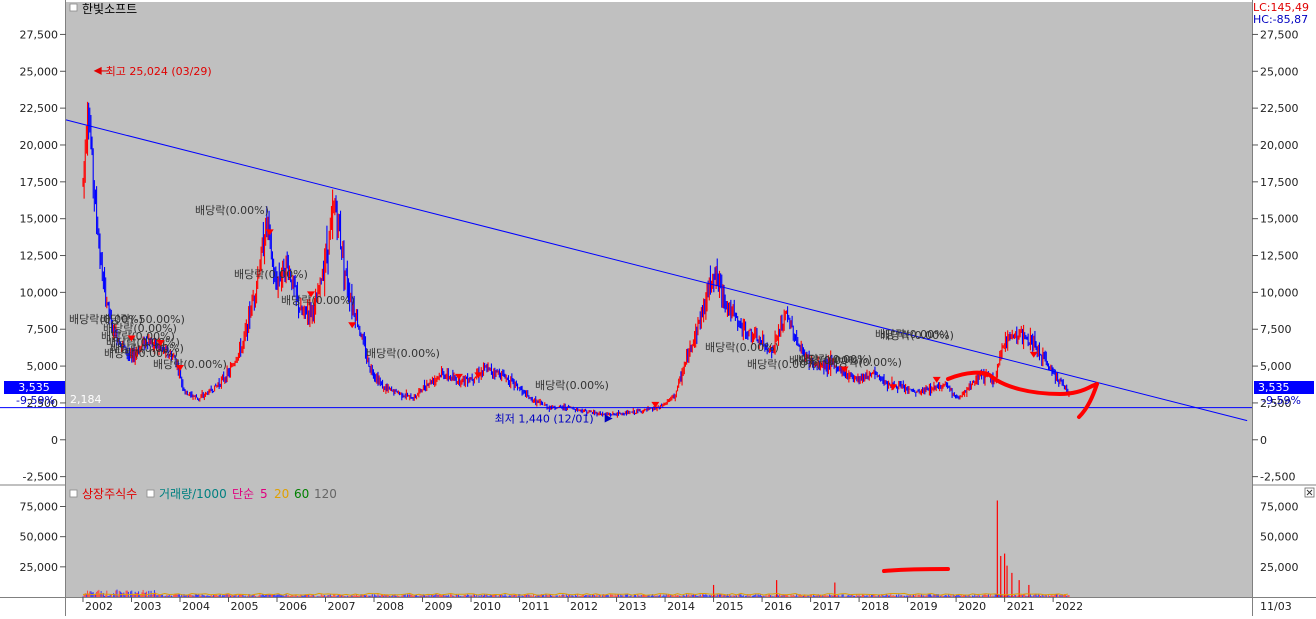 This screenshot has height=619, width=1316. What do you see at coordinates (109, 494) in the screenshot?
I see `legend-listed-shares: 상장주식수` at bounding box center [109, 494].